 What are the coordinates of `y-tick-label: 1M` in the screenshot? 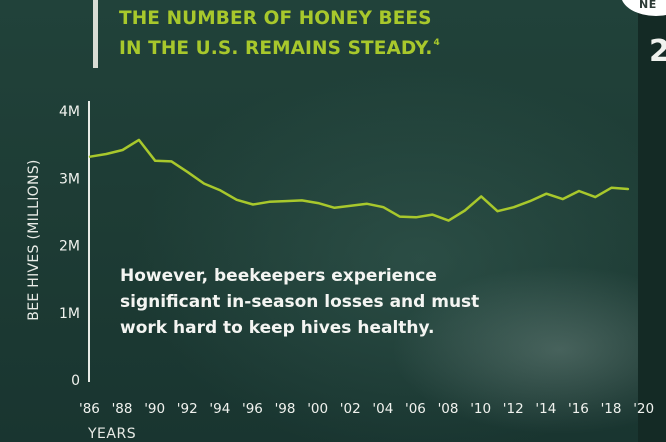 It's located at (69, 314).